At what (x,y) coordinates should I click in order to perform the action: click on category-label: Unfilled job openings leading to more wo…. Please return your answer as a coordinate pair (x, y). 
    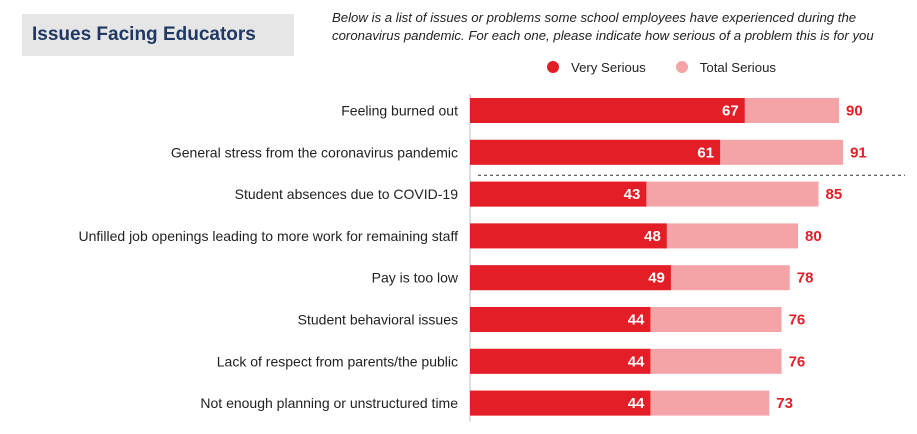
    Looking at the image, I should click on (268, 236).